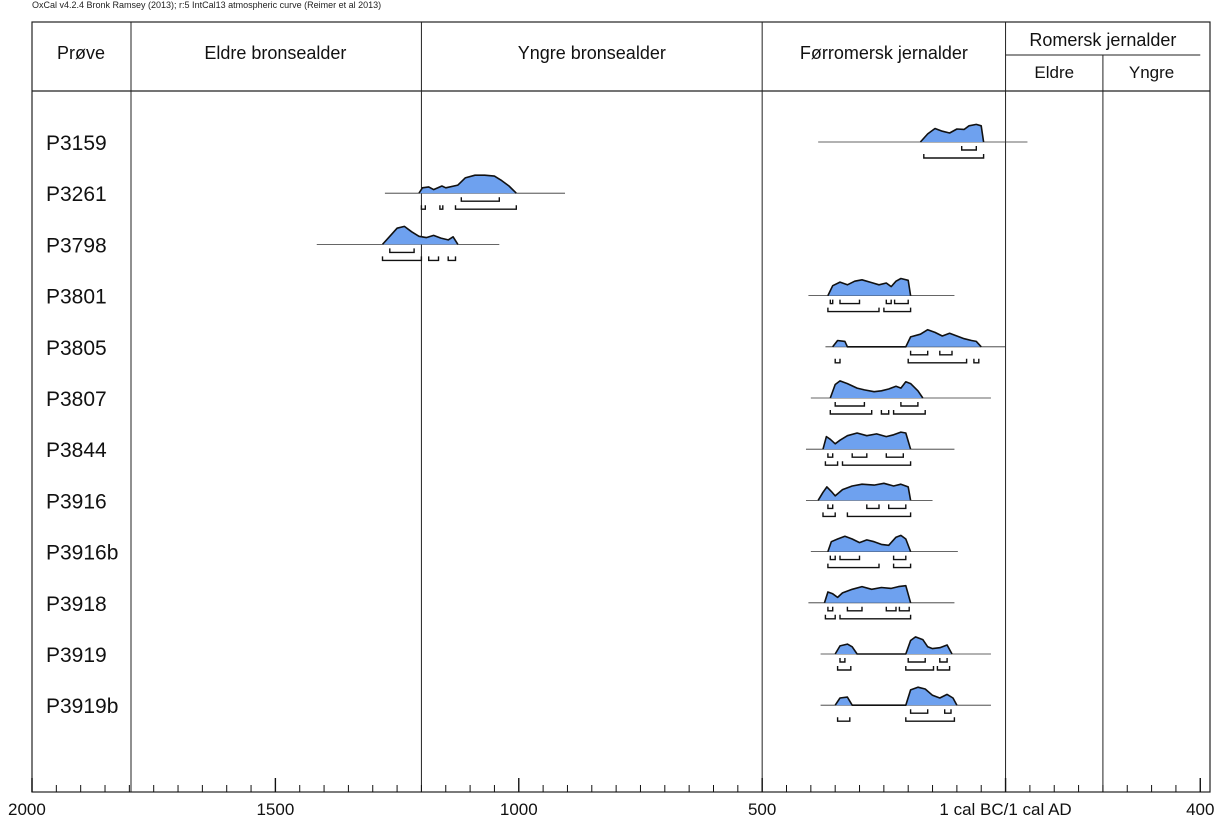 This screenshot has height=818, width=1220. What do you see at coordinates (489, 500) in the screenshot?
I see `sample-row: P3916` at bounding box center [489, 500].